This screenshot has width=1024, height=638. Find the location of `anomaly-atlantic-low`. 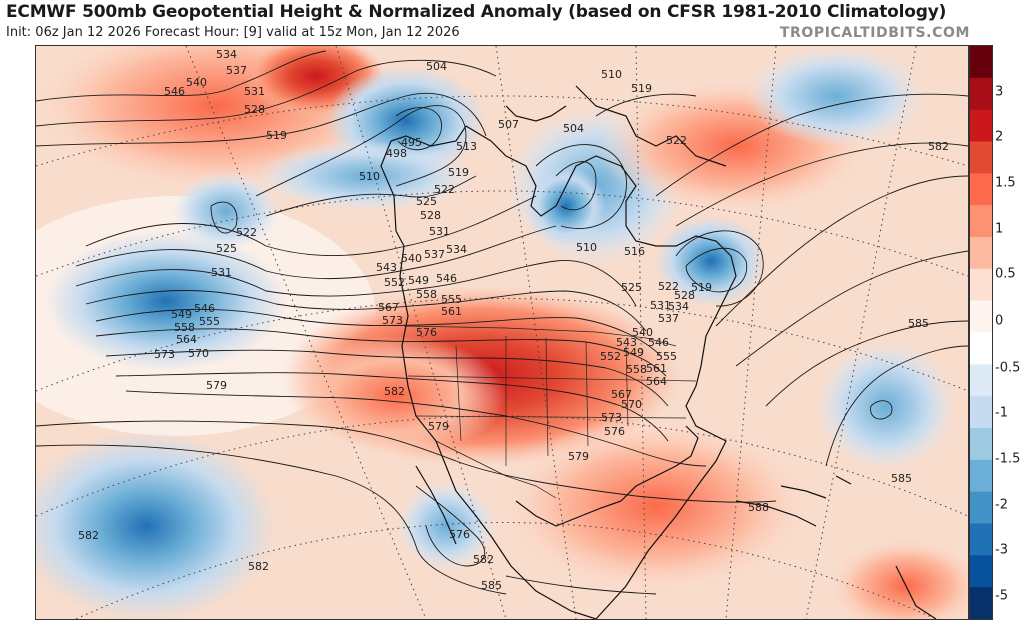

anomaly-atlantic-low is located at coordinates (886, 406).